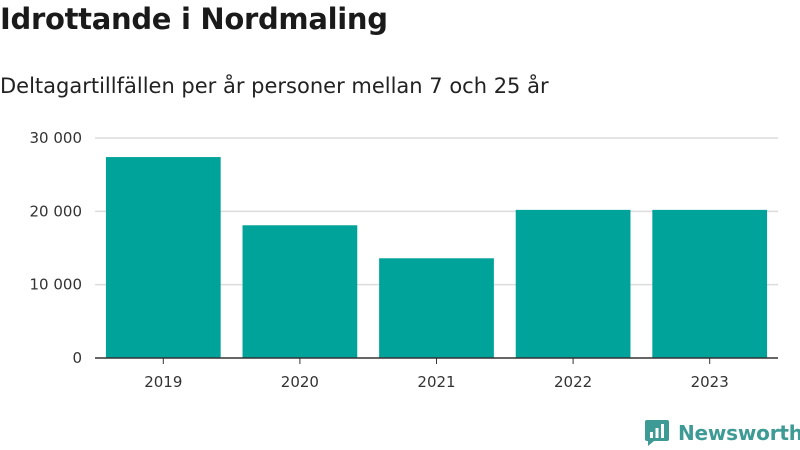  I want to click on y-tick-label: 30 000, so click(56, 138).